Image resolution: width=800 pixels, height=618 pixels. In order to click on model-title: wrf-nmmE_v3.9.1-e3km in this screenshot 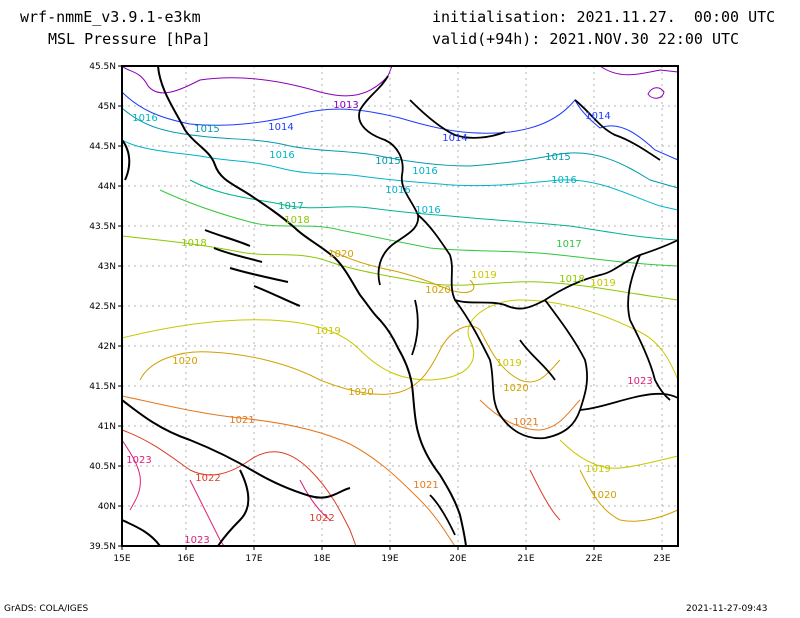, I will do `click(110, 17)`.